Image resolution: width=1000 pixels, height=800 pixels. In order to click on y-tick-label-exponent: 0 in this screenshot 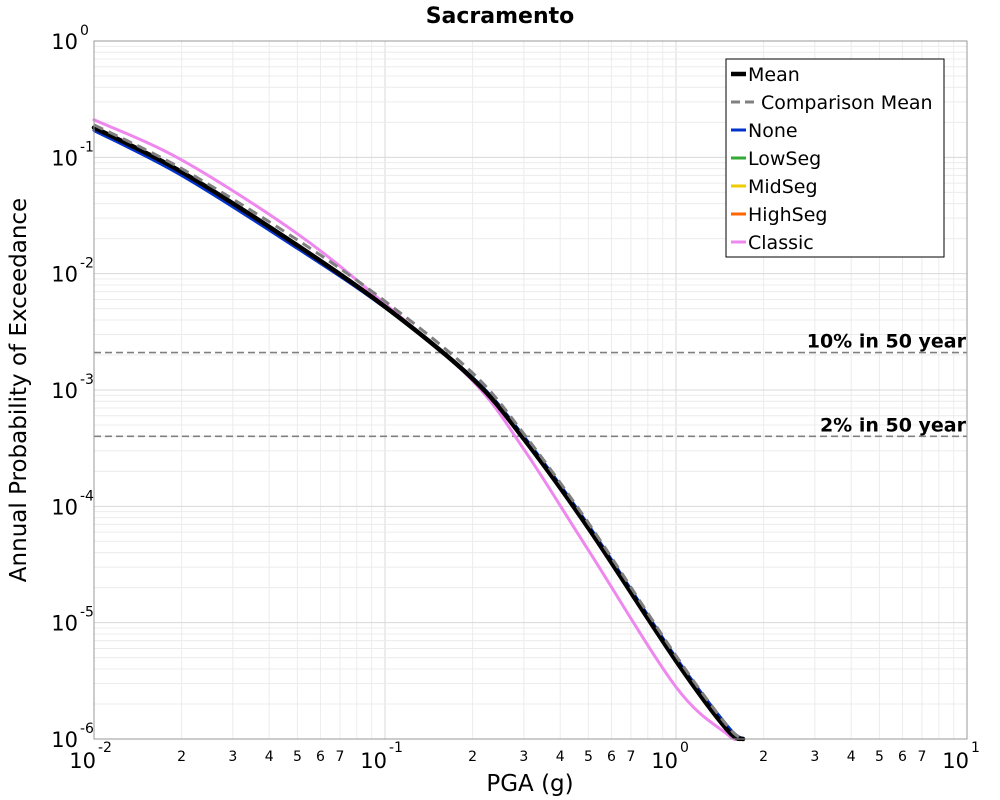, I will do `click(84, 31)`.